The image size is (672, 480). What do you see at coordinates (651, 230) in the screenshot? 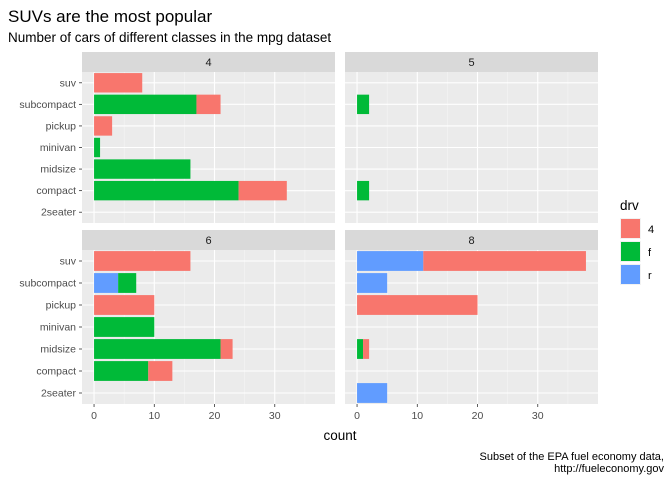
I see `legend-label-4: 4` at bounding box center [651, 230].